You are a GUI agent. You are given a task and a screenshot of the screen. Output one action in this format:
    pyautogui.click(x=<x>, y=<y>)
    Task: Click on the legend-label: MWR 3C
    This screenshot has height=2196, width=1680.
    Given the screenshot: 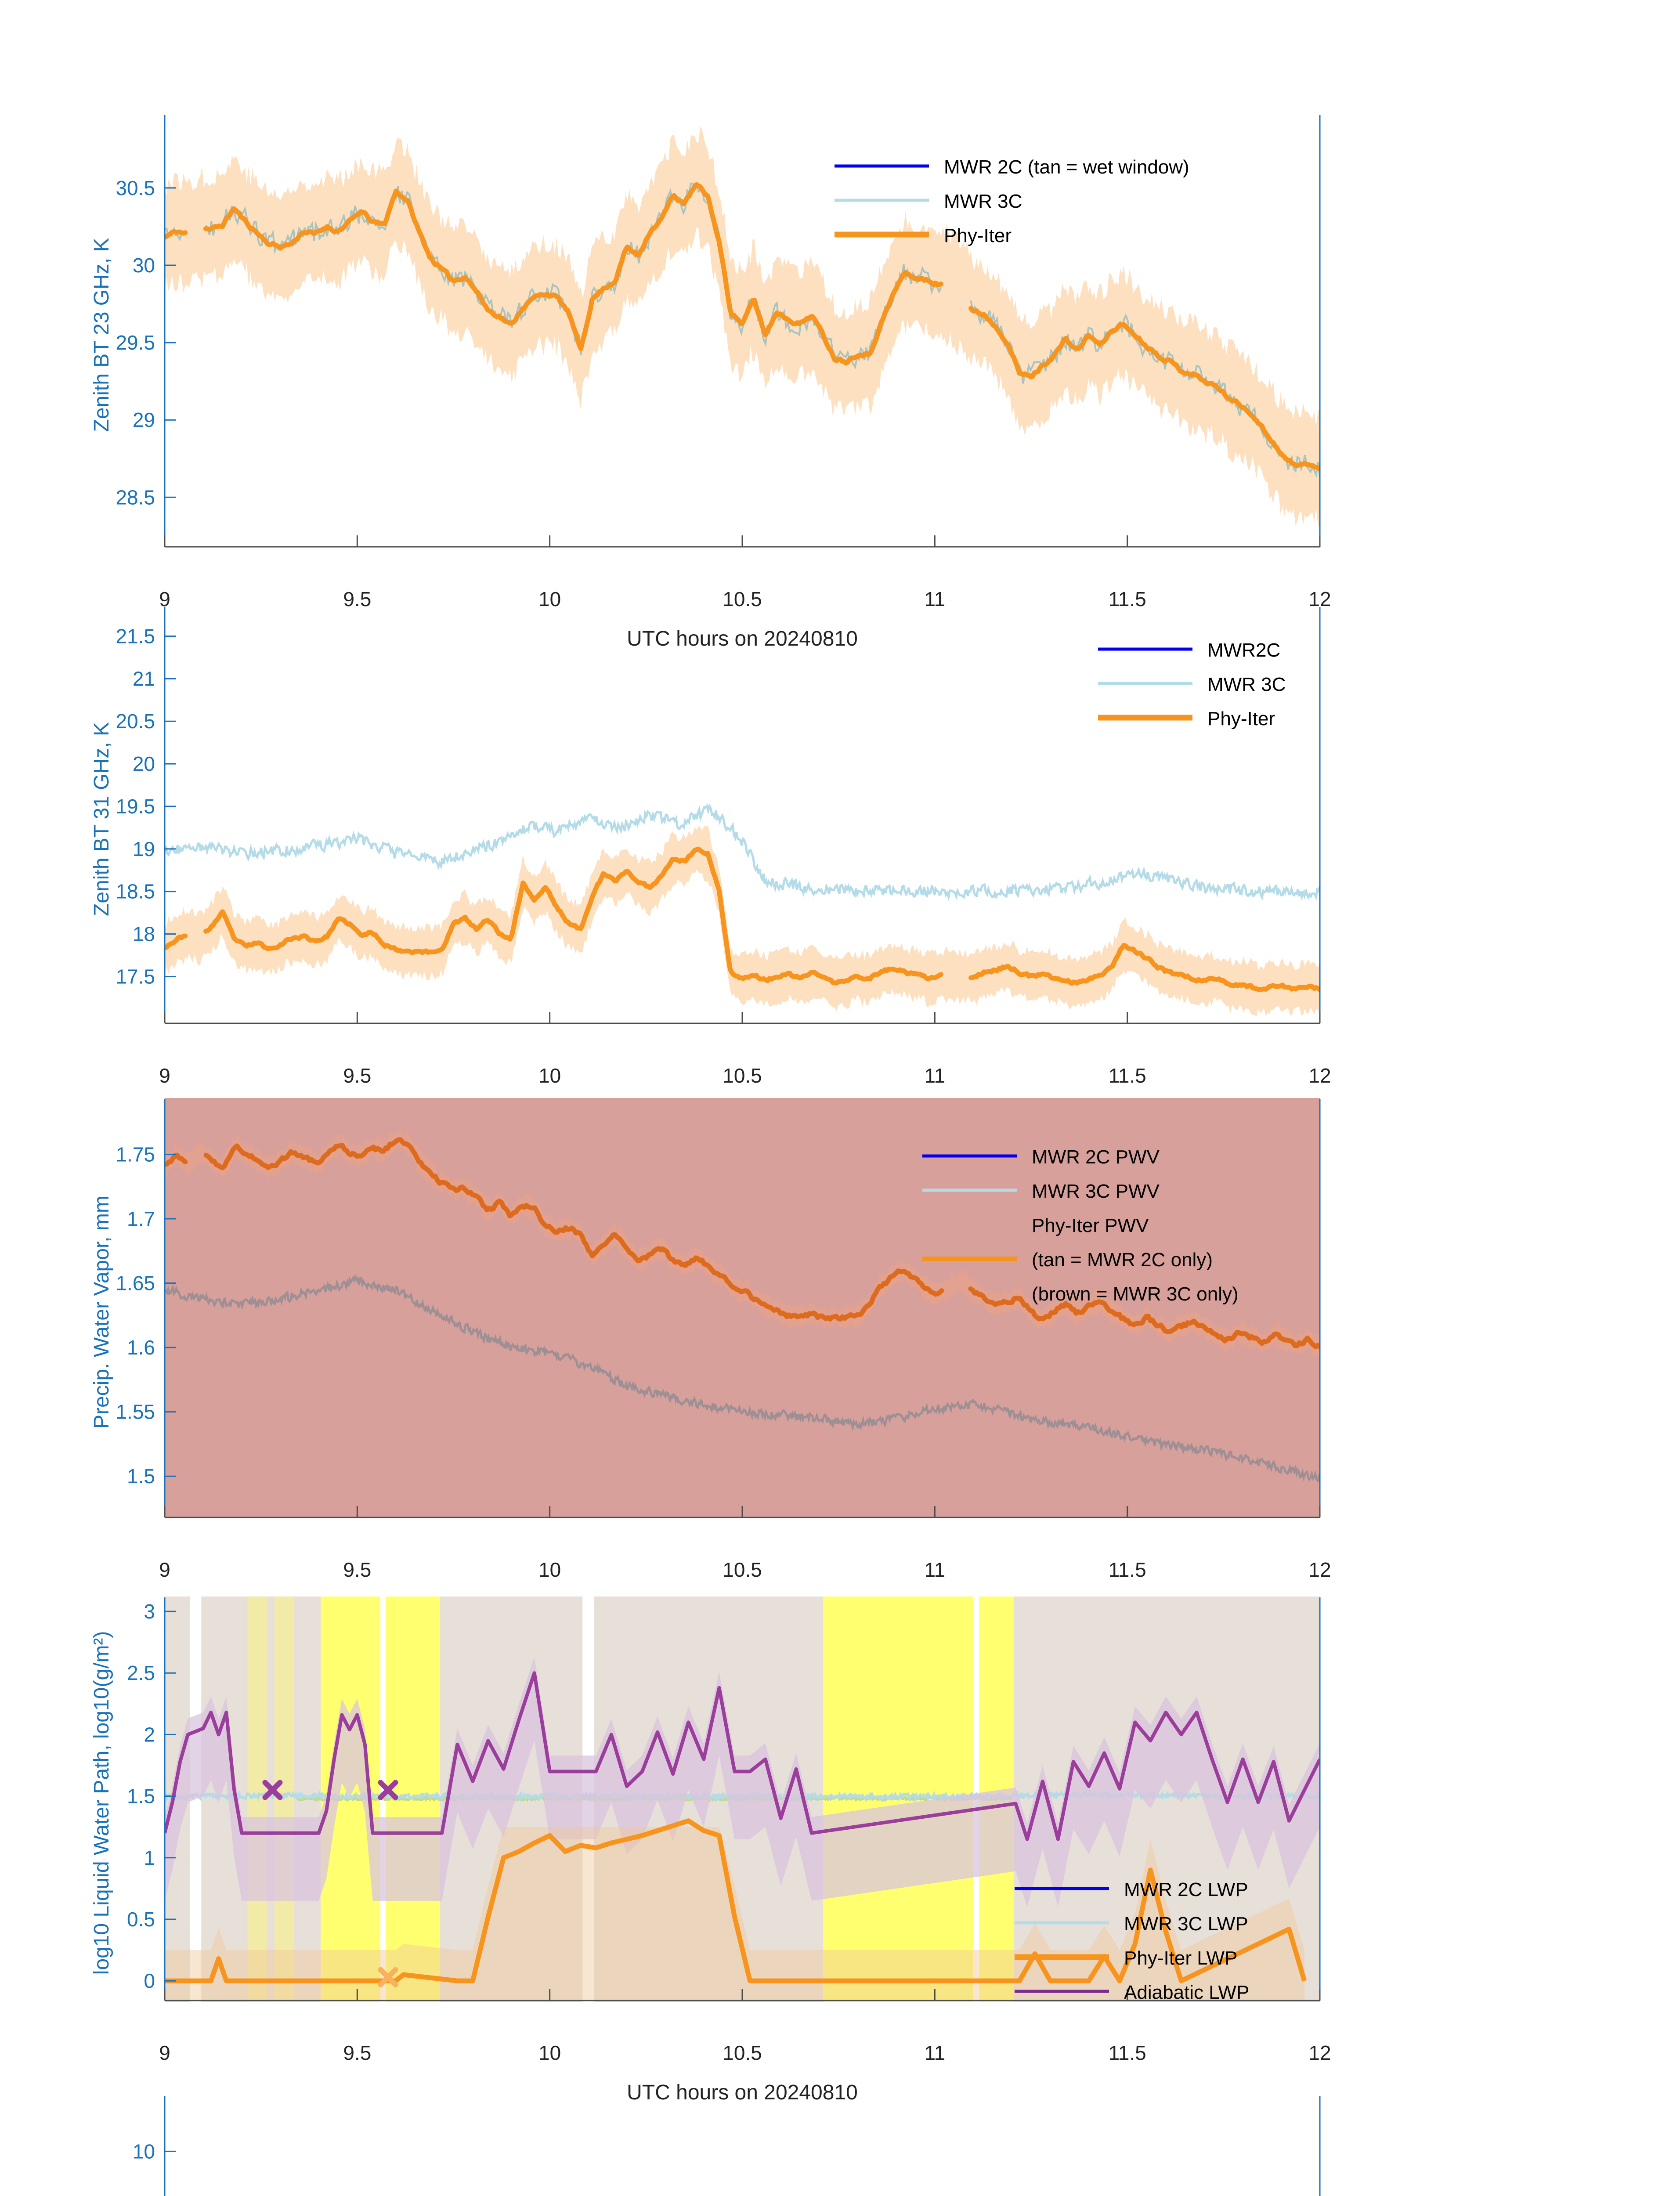 What is the action you would take?
    pyautogui.click(x=983, y=201)
    